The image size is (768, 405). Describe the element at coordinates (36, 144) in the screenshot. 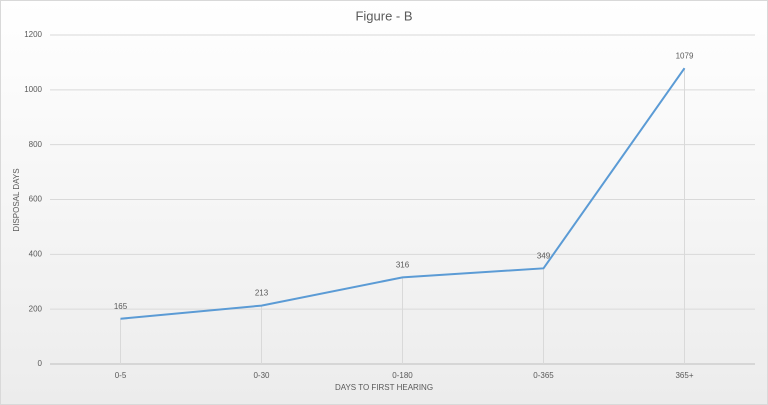

I see `y-tick-label: 800` at that location.